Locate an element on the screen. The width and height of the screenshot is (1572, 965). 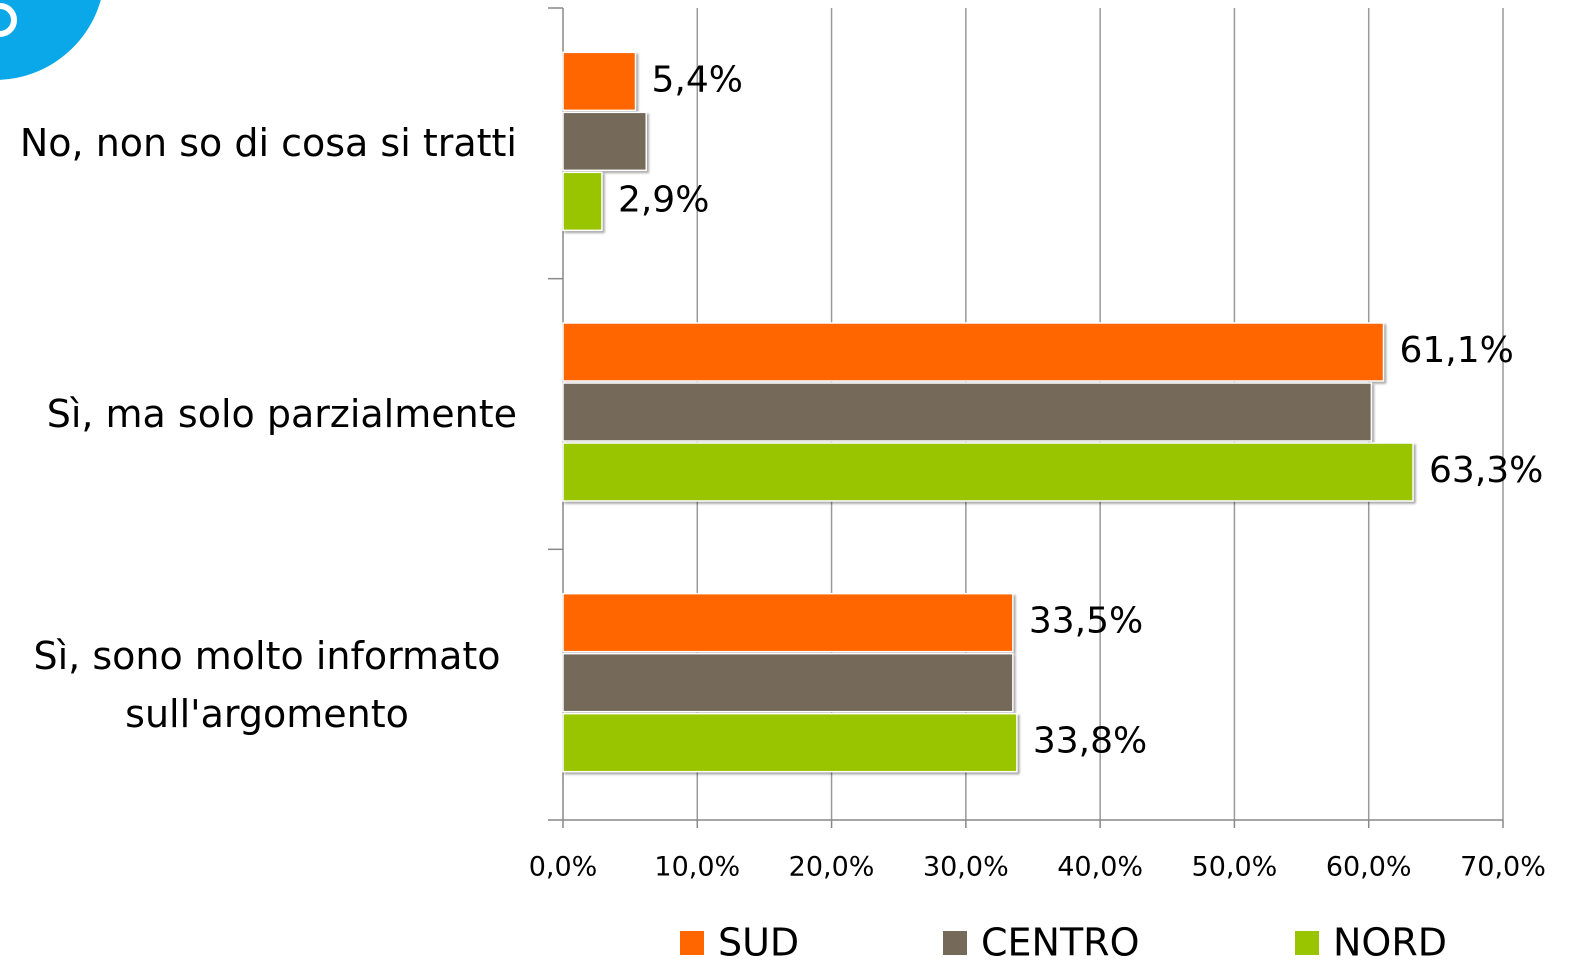
legend-label: SUD is located at coordinates (758, 943).